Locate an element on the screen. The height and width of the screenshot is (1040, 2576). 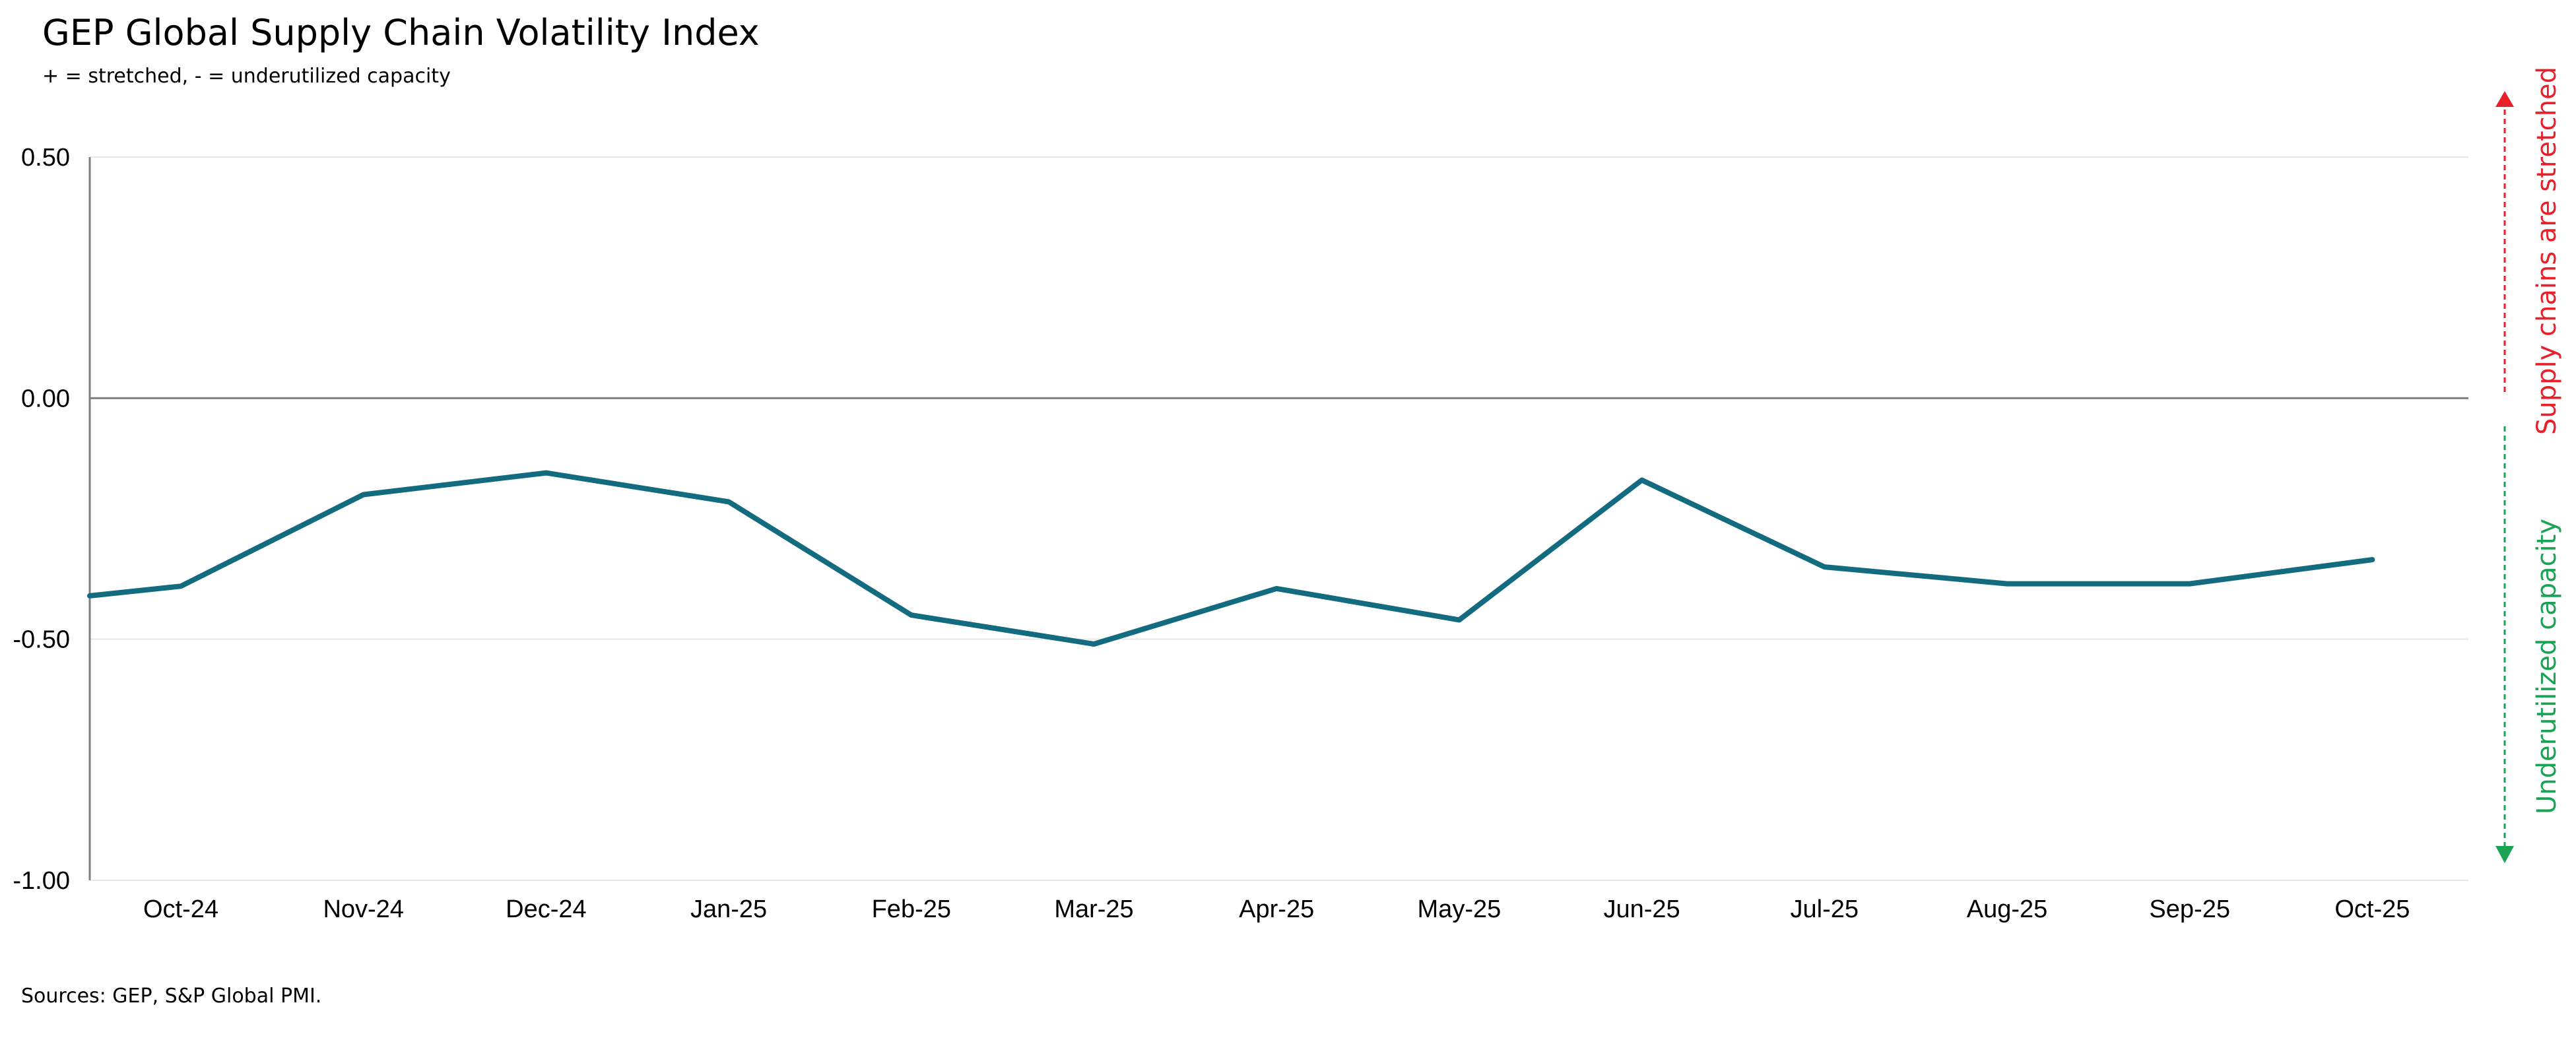
x-tick-label: Jan-25 is located at coordinates (728, 909).